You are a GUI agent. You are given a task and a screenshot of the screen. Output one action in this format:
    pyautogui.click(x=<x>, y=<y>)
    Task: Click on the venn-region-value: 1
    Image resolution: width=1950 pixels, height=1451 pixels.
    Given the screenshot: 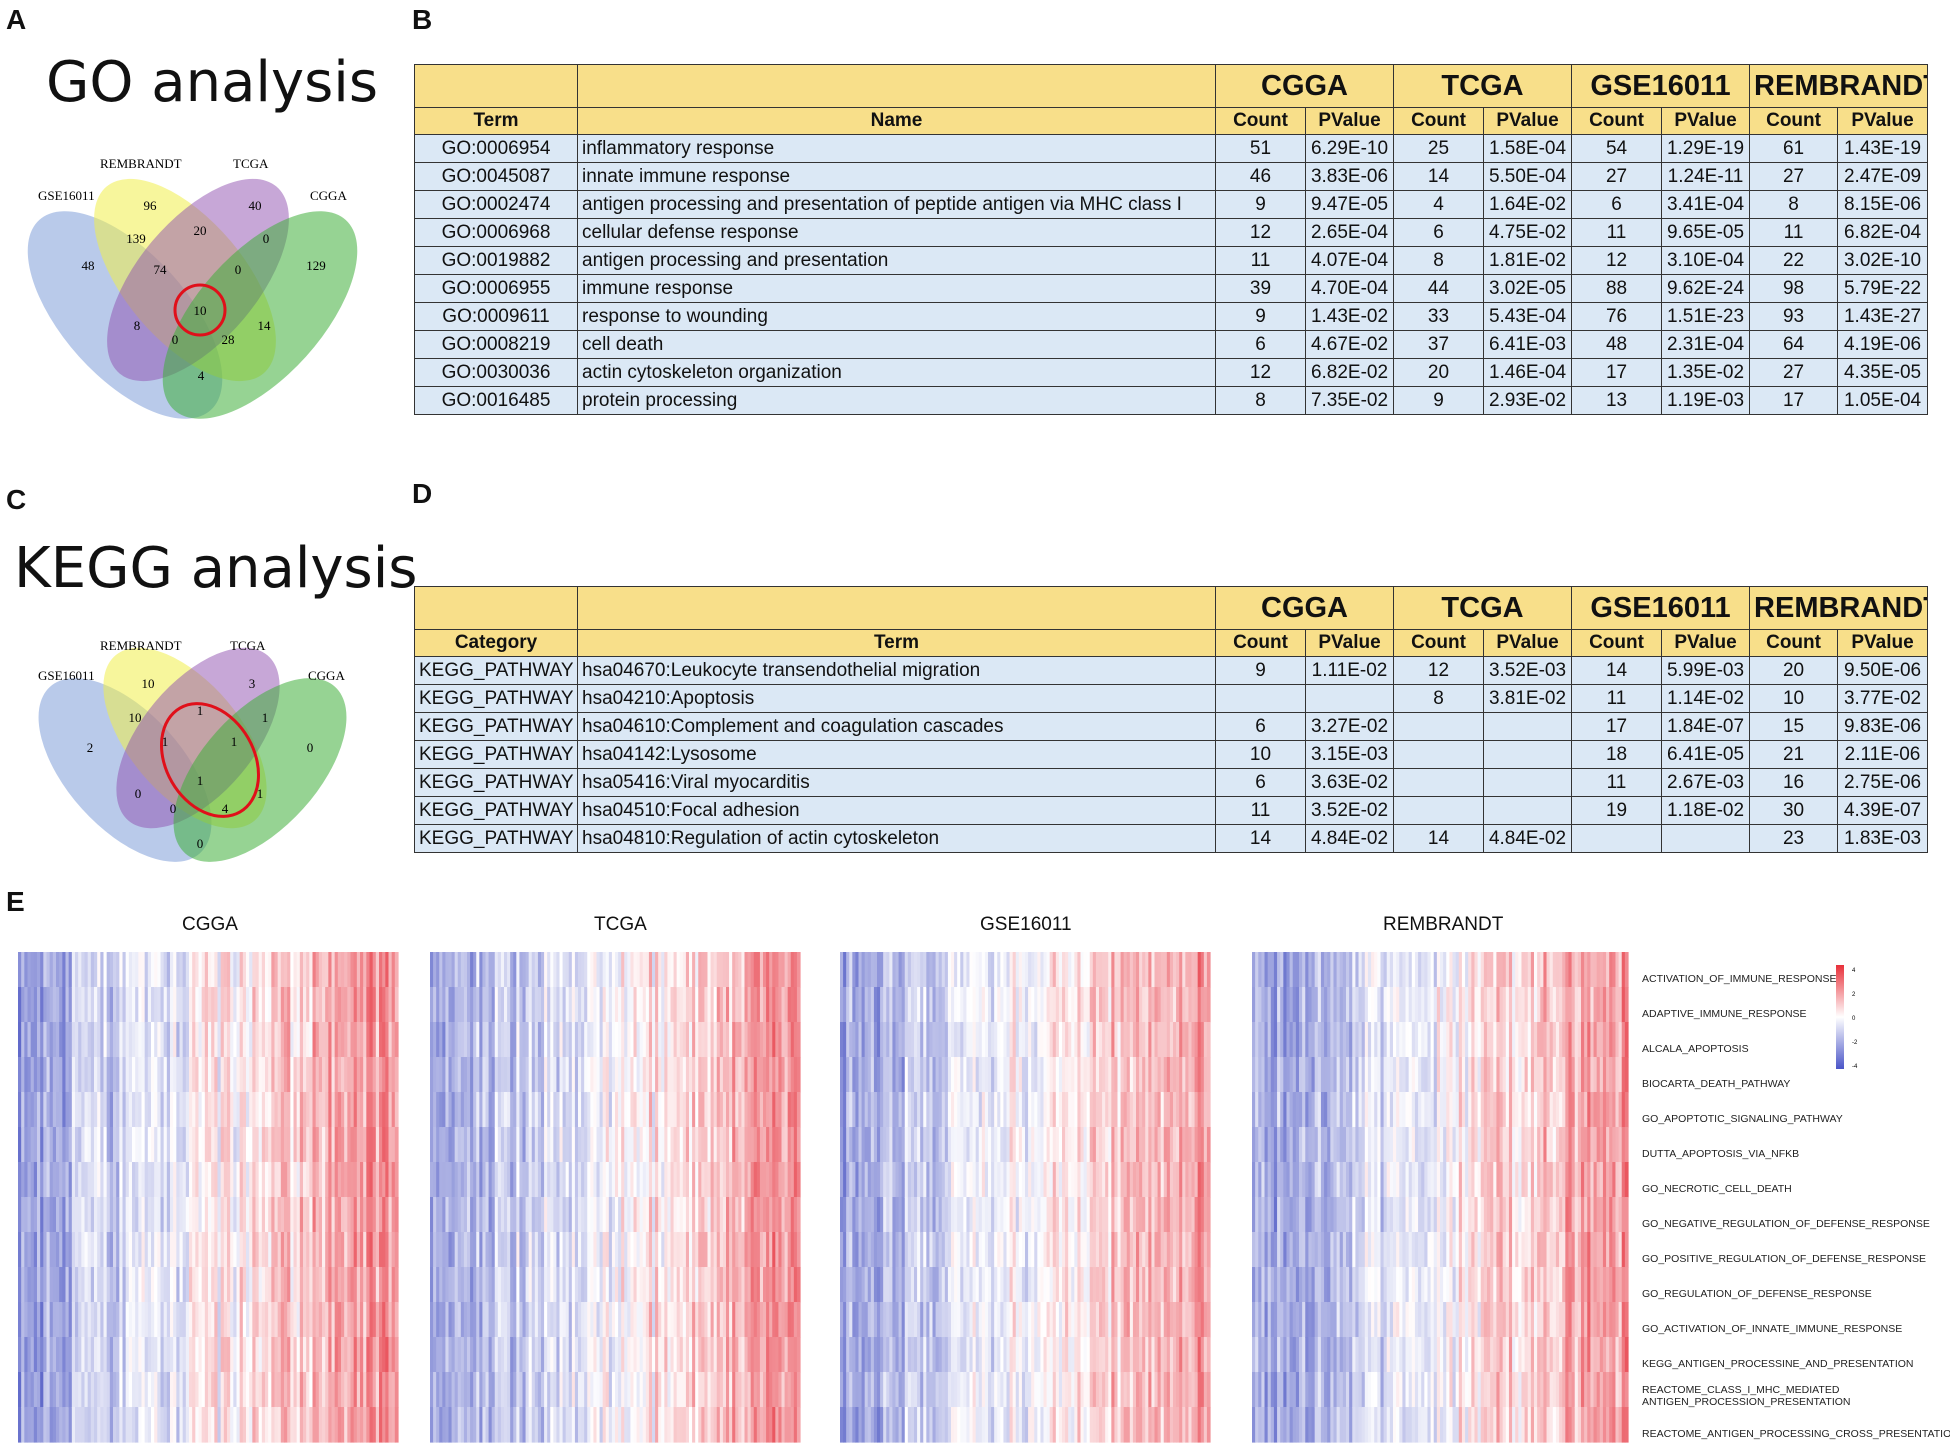 What is the action you would take?
    pyautogui.click(x=234, y=741)
    